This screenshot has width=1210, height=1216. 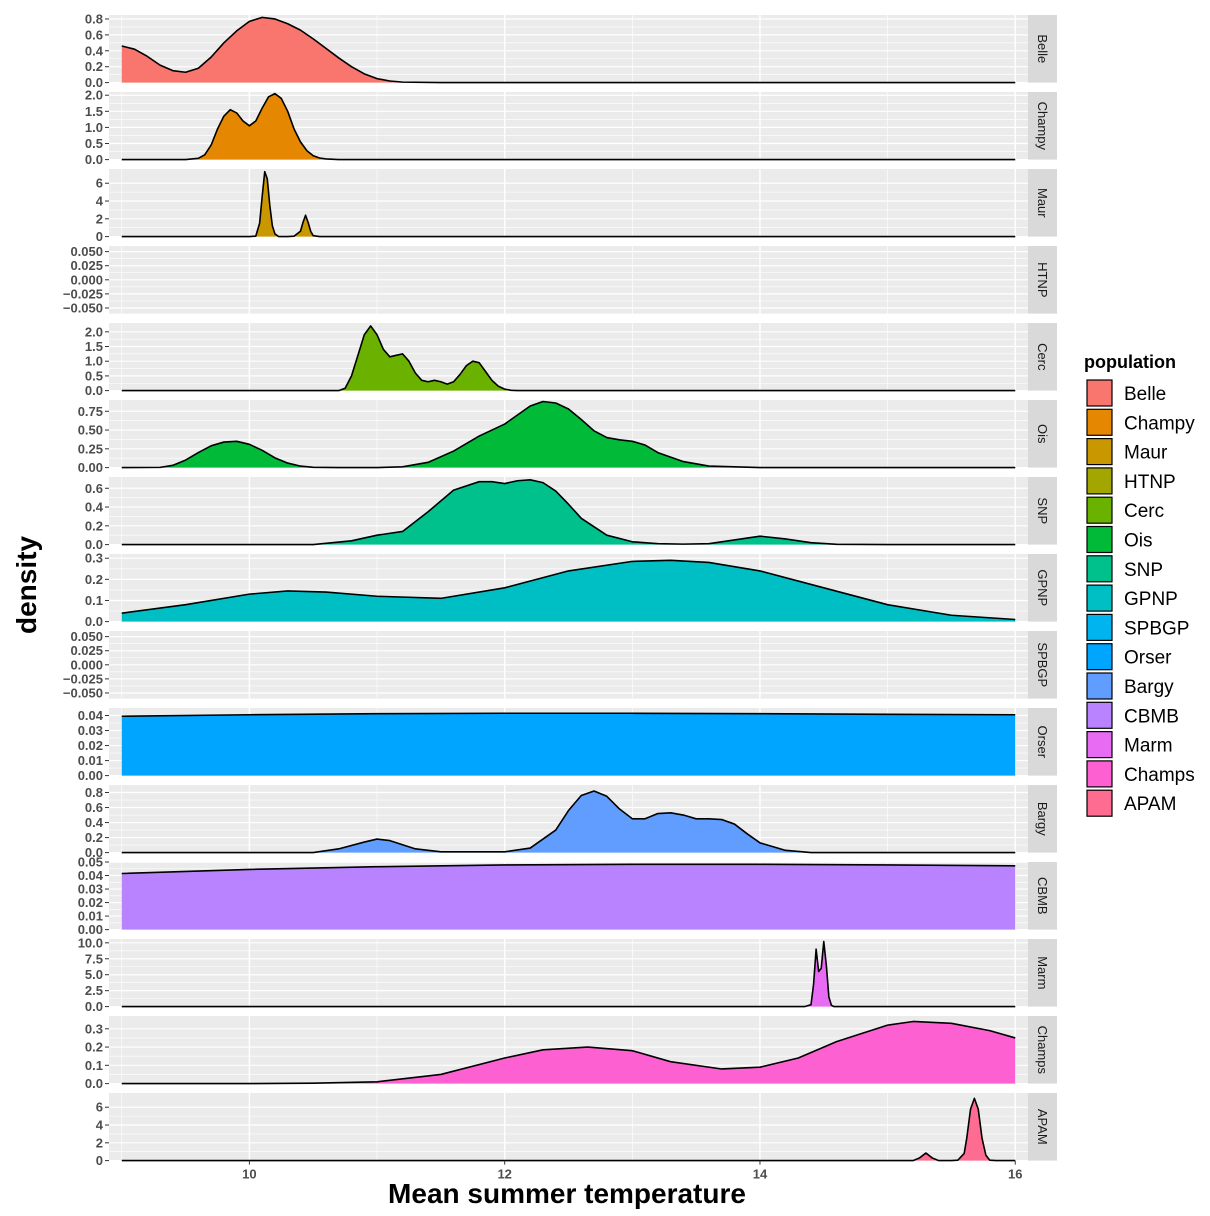 I want to click on density-line-champy, so click(x=568, y=126).